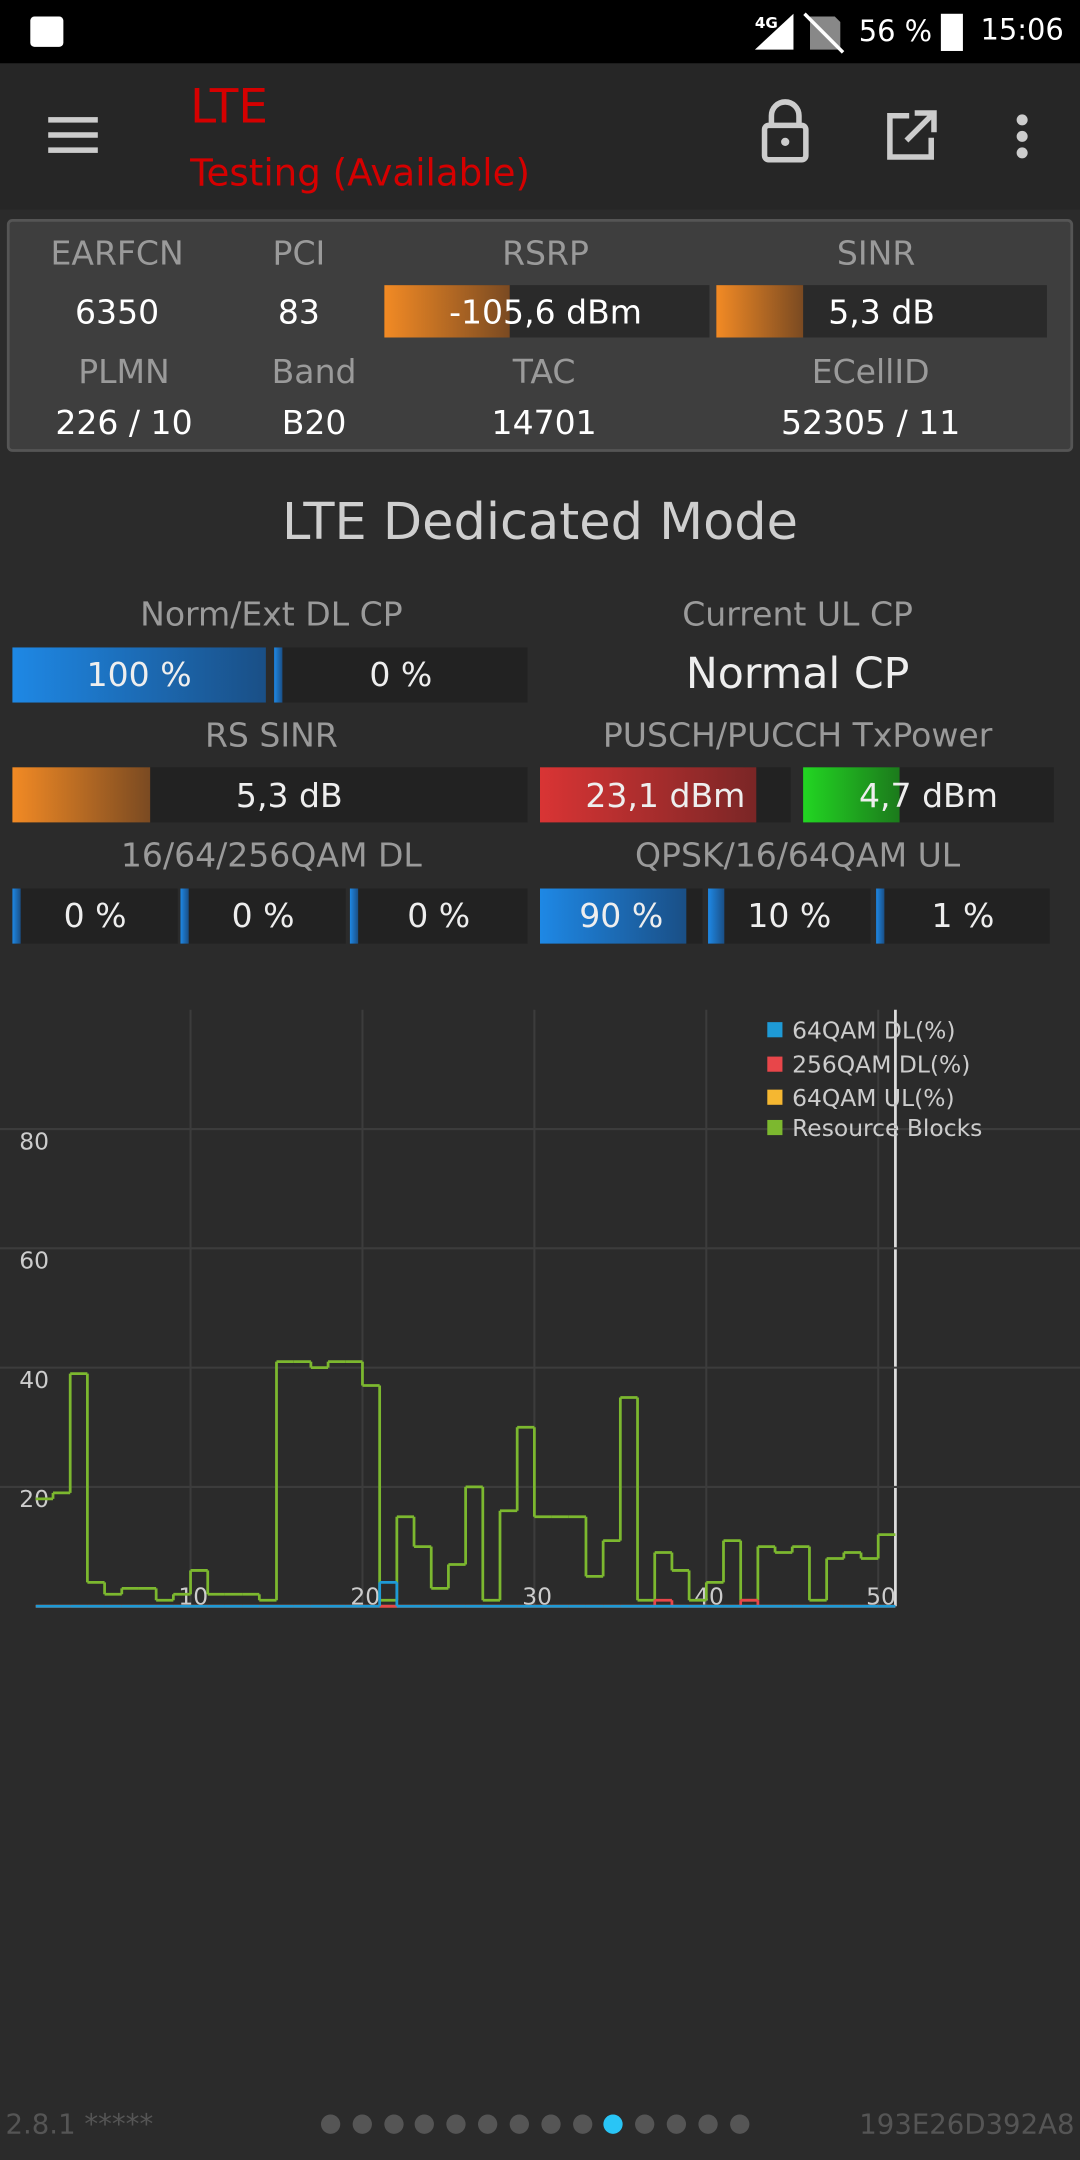 This screenshot has height=2160, width=1080. Describe the element at coordinates (873, 1098) in the screenshot. I see `legend-label: 64QAM UL(%)` at that location.